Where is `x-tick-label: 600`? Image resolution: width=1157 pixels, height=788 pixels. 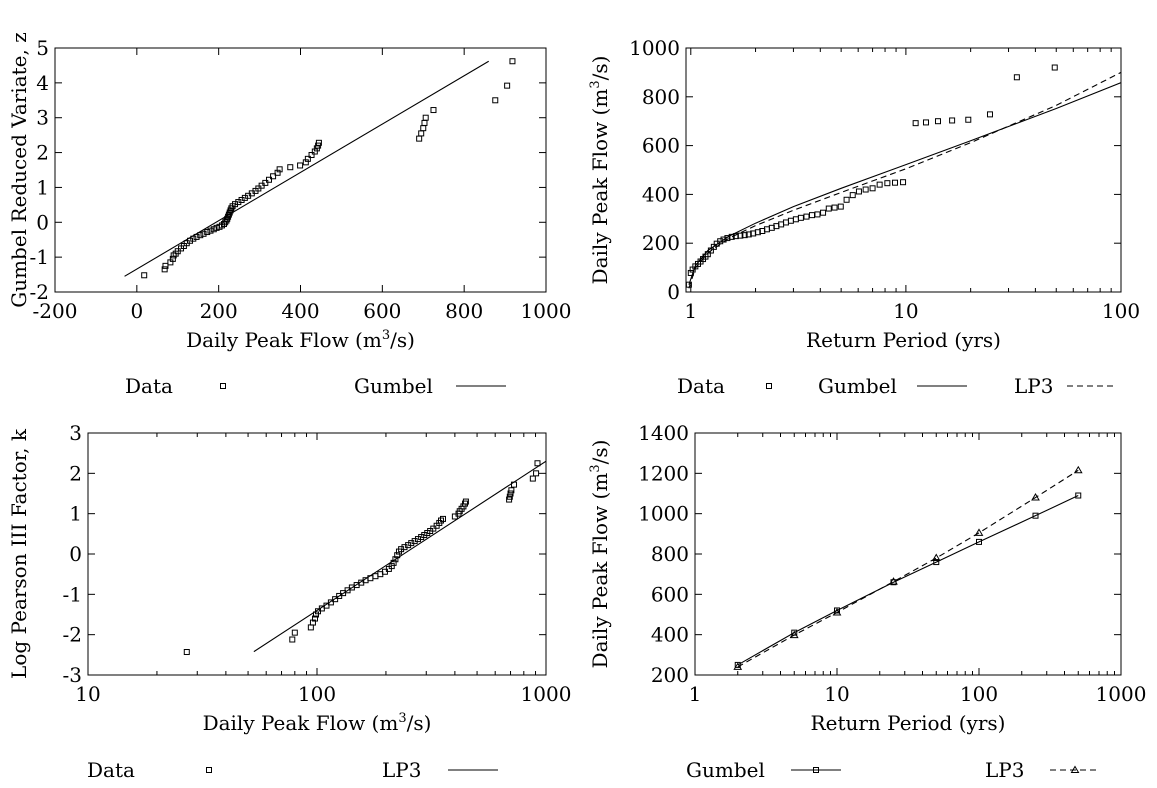 x-tick-label: 600 is located at coordinates (382, 311).